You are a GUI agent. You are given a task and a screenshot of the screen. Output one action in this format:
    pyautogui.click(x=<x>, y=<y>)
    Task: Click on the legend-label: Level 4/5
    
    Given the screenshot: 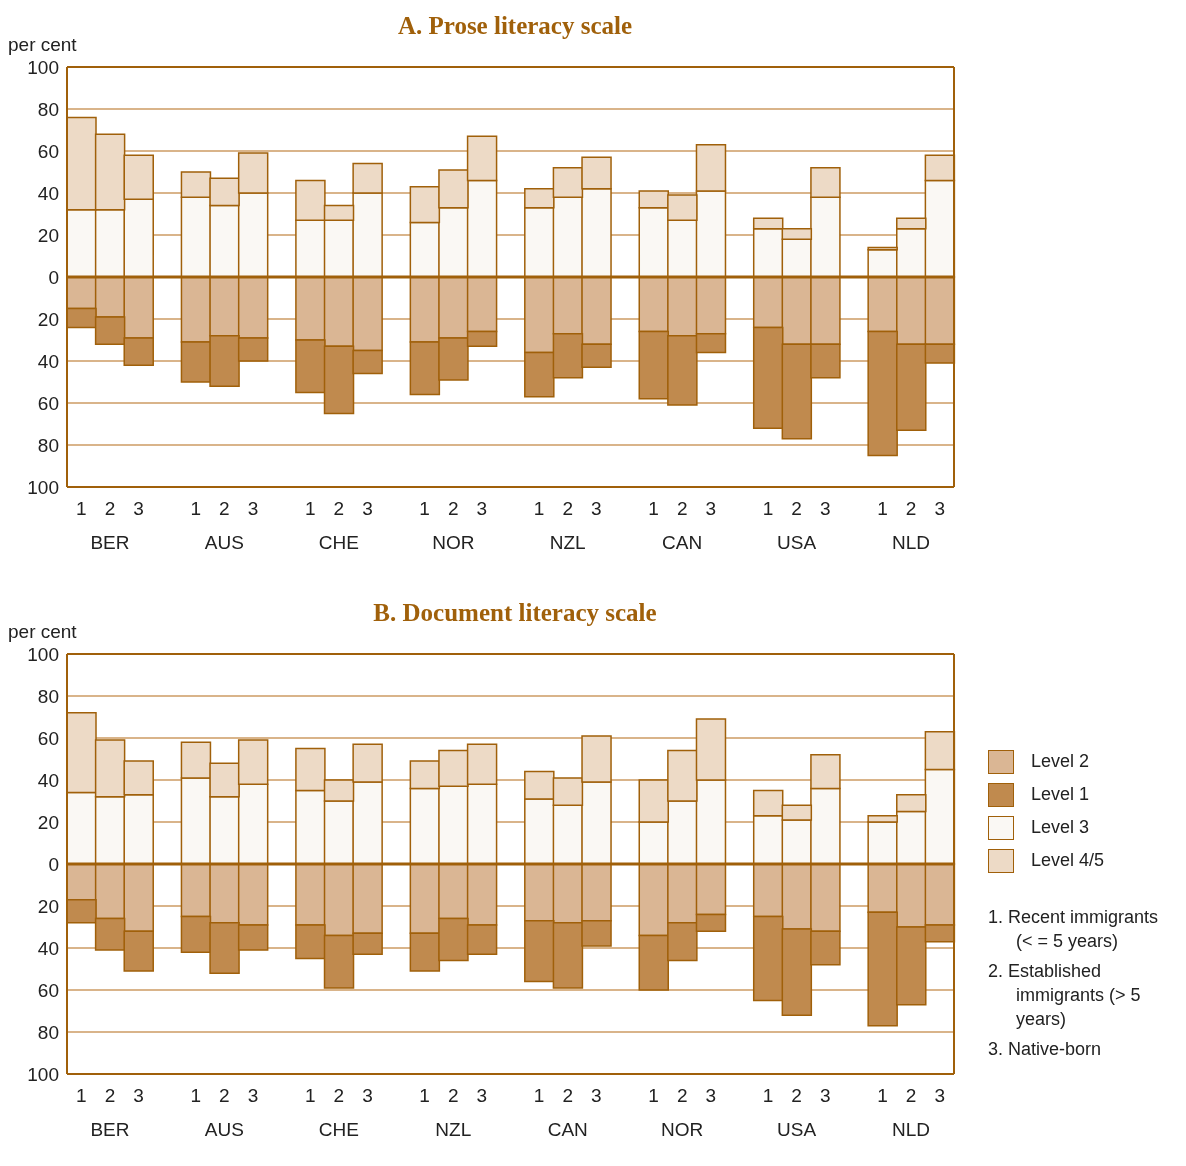 What is the action you would take?
    pyautogui.click(x=1068, y=860)
    